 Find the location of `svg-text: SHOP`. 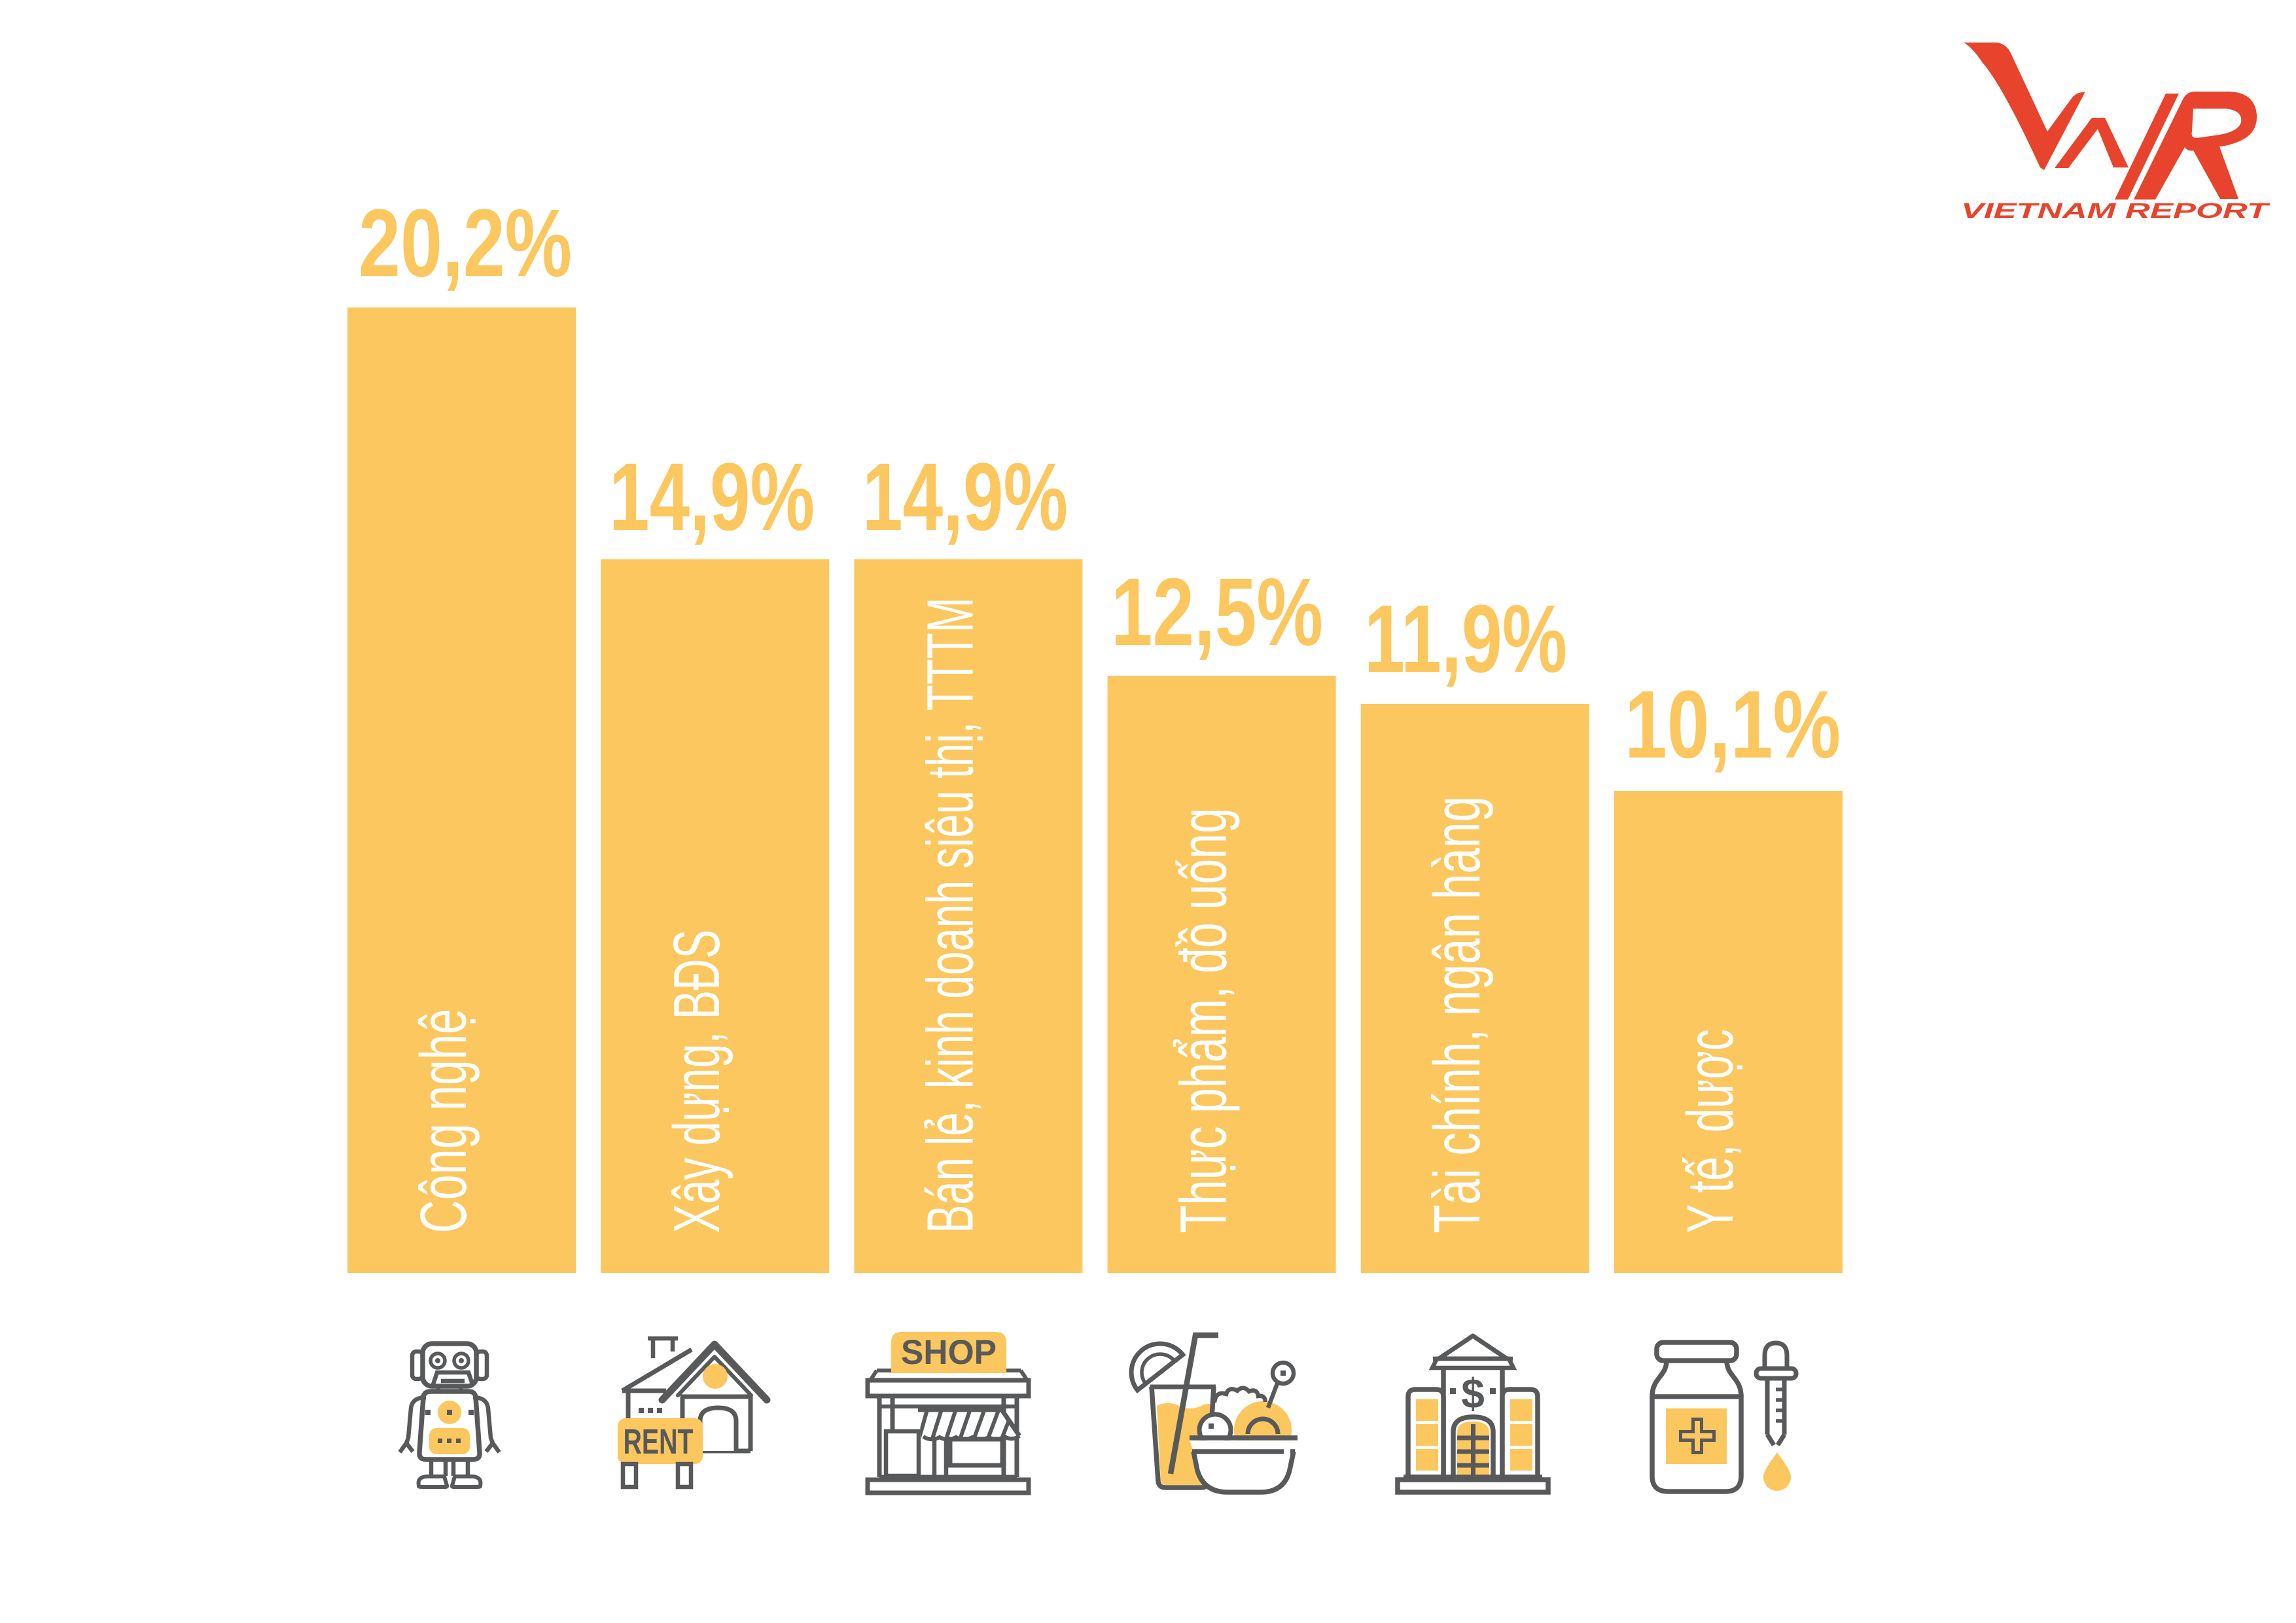

svg-text: SHOP is located at coordinates (949, 1352).